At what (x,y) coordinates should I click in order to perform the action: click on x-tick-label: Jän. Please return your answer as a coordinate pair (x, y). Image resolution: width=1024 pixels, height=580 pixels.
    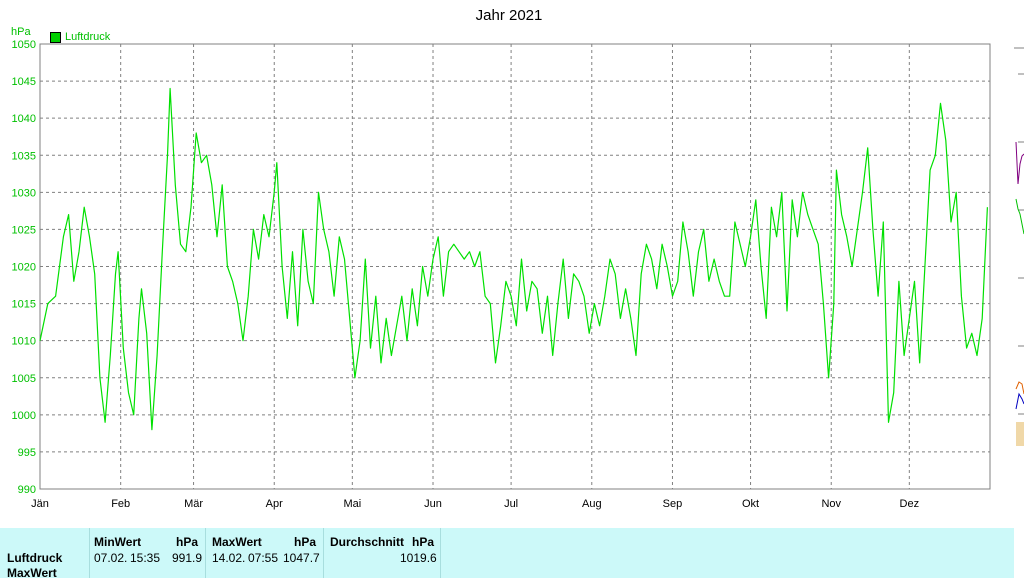
    Looking at the image, I should click on (40, 504).